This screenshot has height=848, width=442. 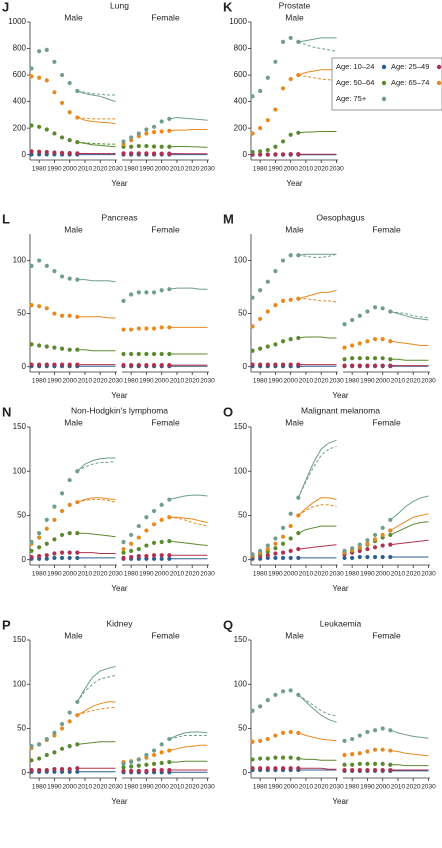 I want to click on legend-label: Age: 75+, so click(x=351, y=98).